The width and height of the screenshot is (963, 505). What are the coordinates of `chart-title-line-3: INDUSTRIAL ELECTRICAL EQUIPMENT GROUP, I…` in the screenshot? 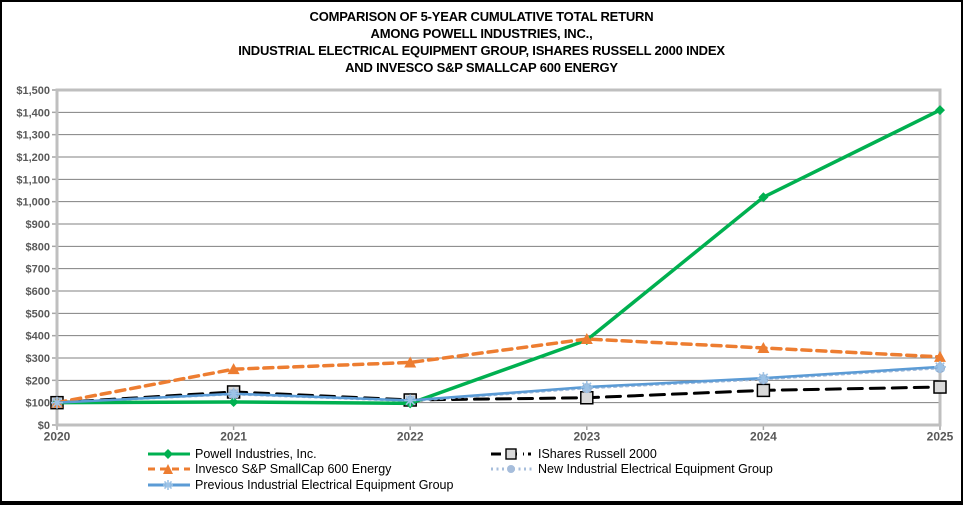 It's located at (481, 50).